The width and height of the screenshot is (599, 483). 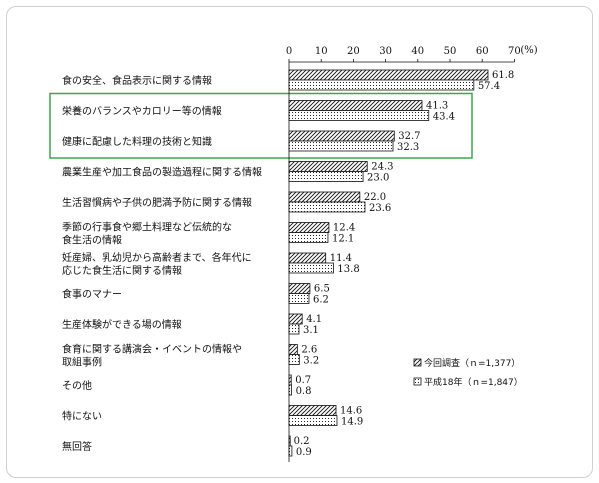 What do you see at coordinates (152, 349) in the screenshot?
I see `category-label: 食育に関する講演会・イベントの情報や` at bounding box center [152, 349].